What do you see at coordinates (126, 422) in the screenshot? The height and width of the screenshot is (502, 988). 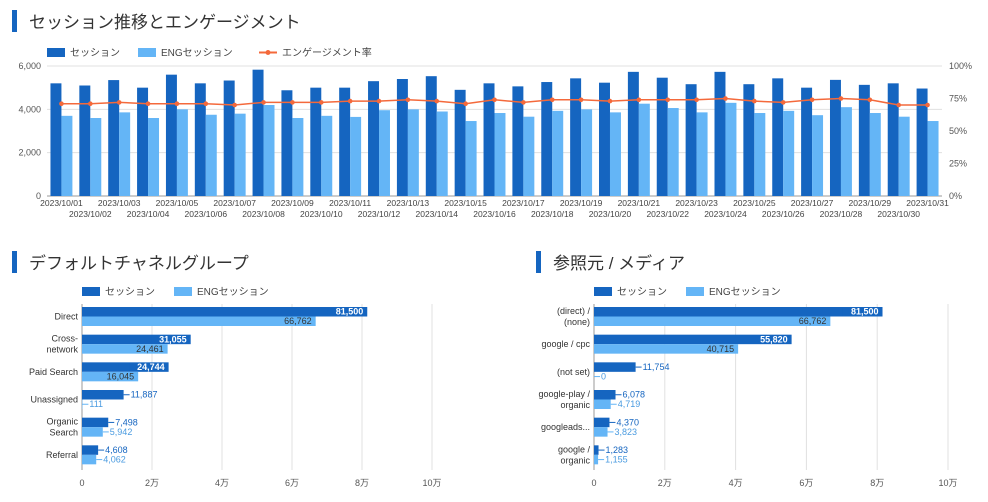 I see `data-label: 7,498` at bounding box center [126, 422].